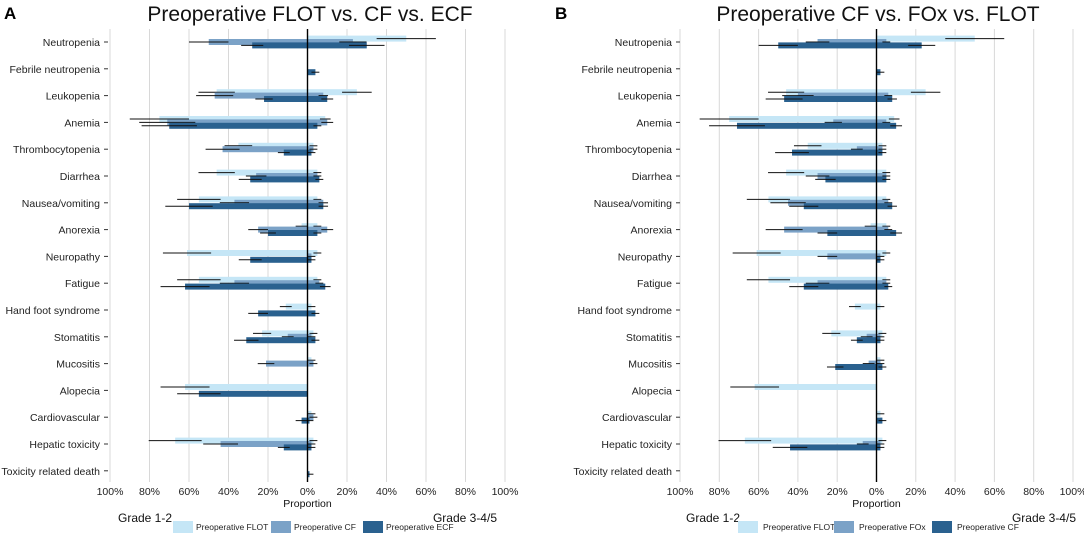  What do you see at coordinates (465, 518) in the screenshot?
I see `grade-right-label: Grade 3-4/5` at bounding box center [465, 518].